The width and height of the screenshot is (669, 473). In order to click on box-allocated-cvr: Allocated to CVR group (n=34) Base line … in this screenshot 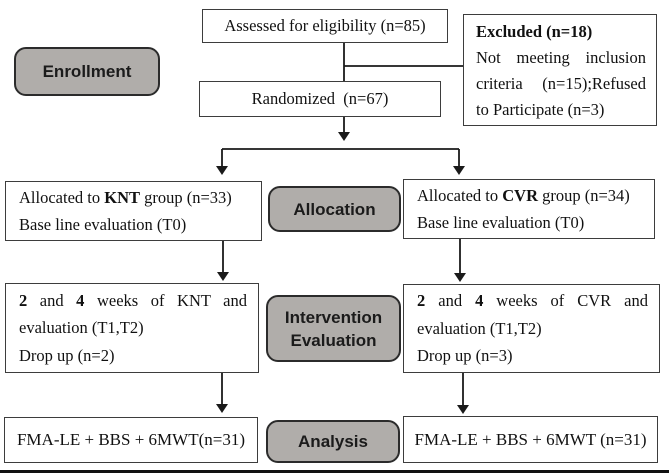, I will do `click(529, 209)`.